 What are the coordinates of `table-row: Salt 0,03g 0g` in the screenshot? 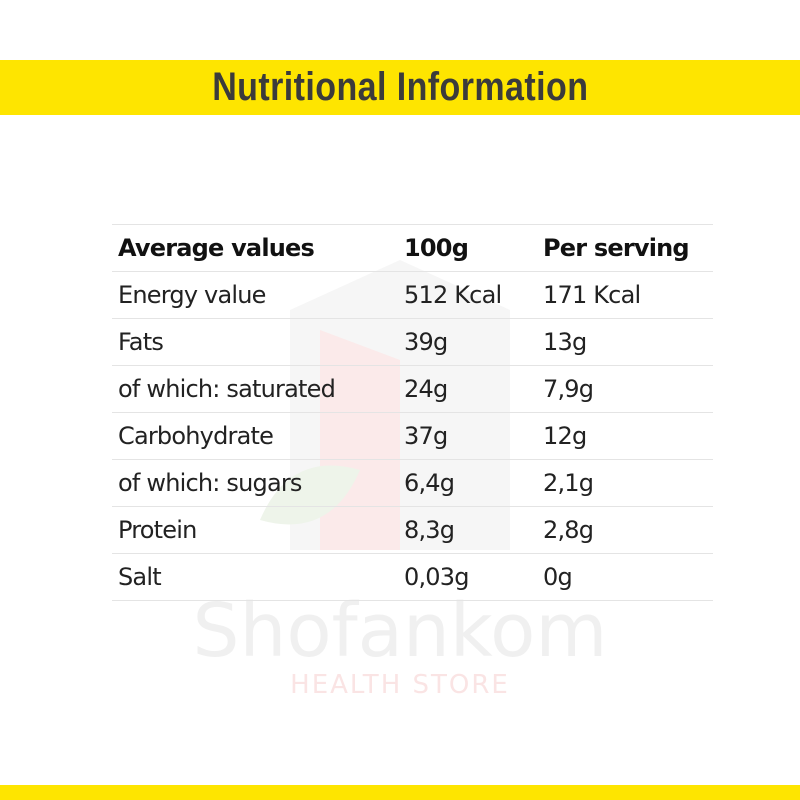 It's located at (412, 577).